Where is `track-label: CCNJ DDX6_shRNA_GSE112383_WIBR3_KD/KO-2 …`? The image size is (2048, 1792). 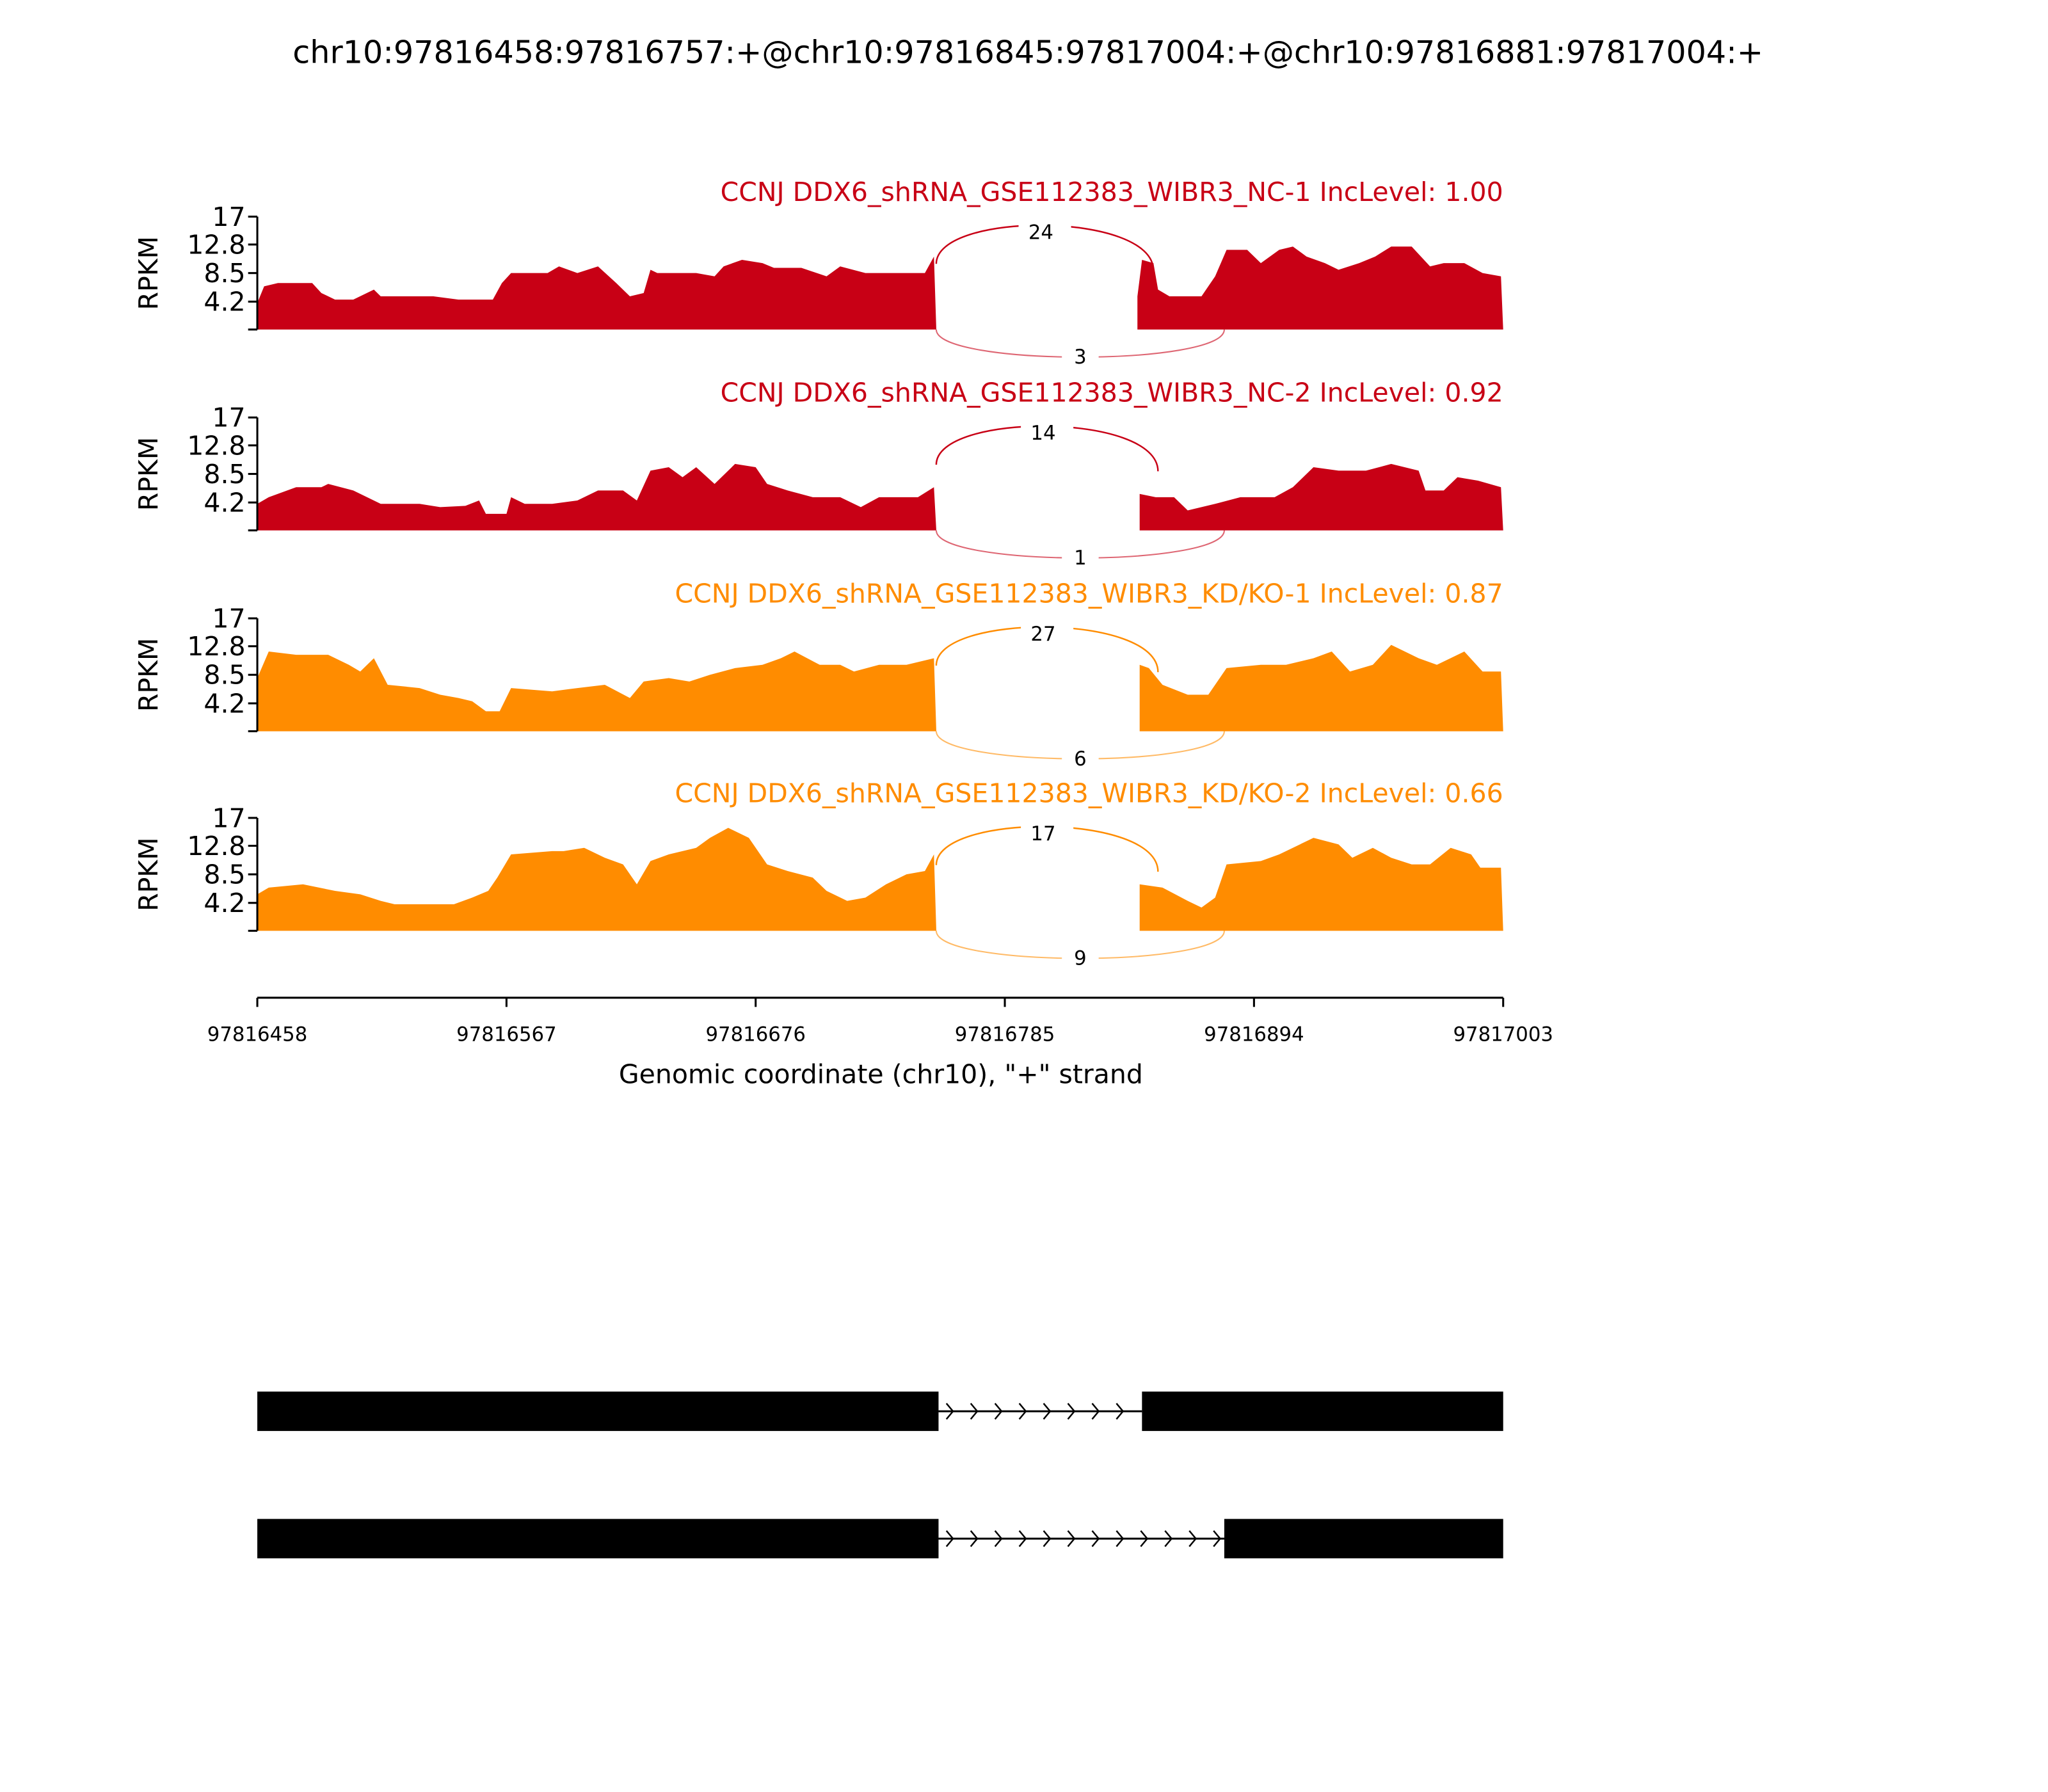
track-label: CCNJ DDX6_shRNA_GSE112383_WIBR3_KD/KO-2 … is located at coordinates (1089, 793).